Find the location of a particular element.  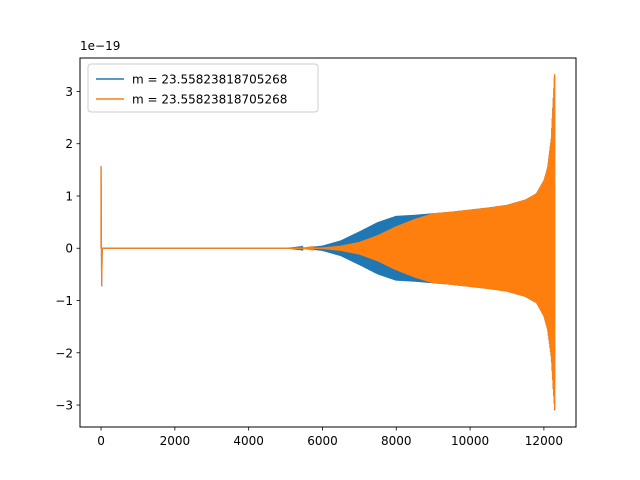

legend-label-1: m = 23.55823818705268 is located at coordinates (209, 80).